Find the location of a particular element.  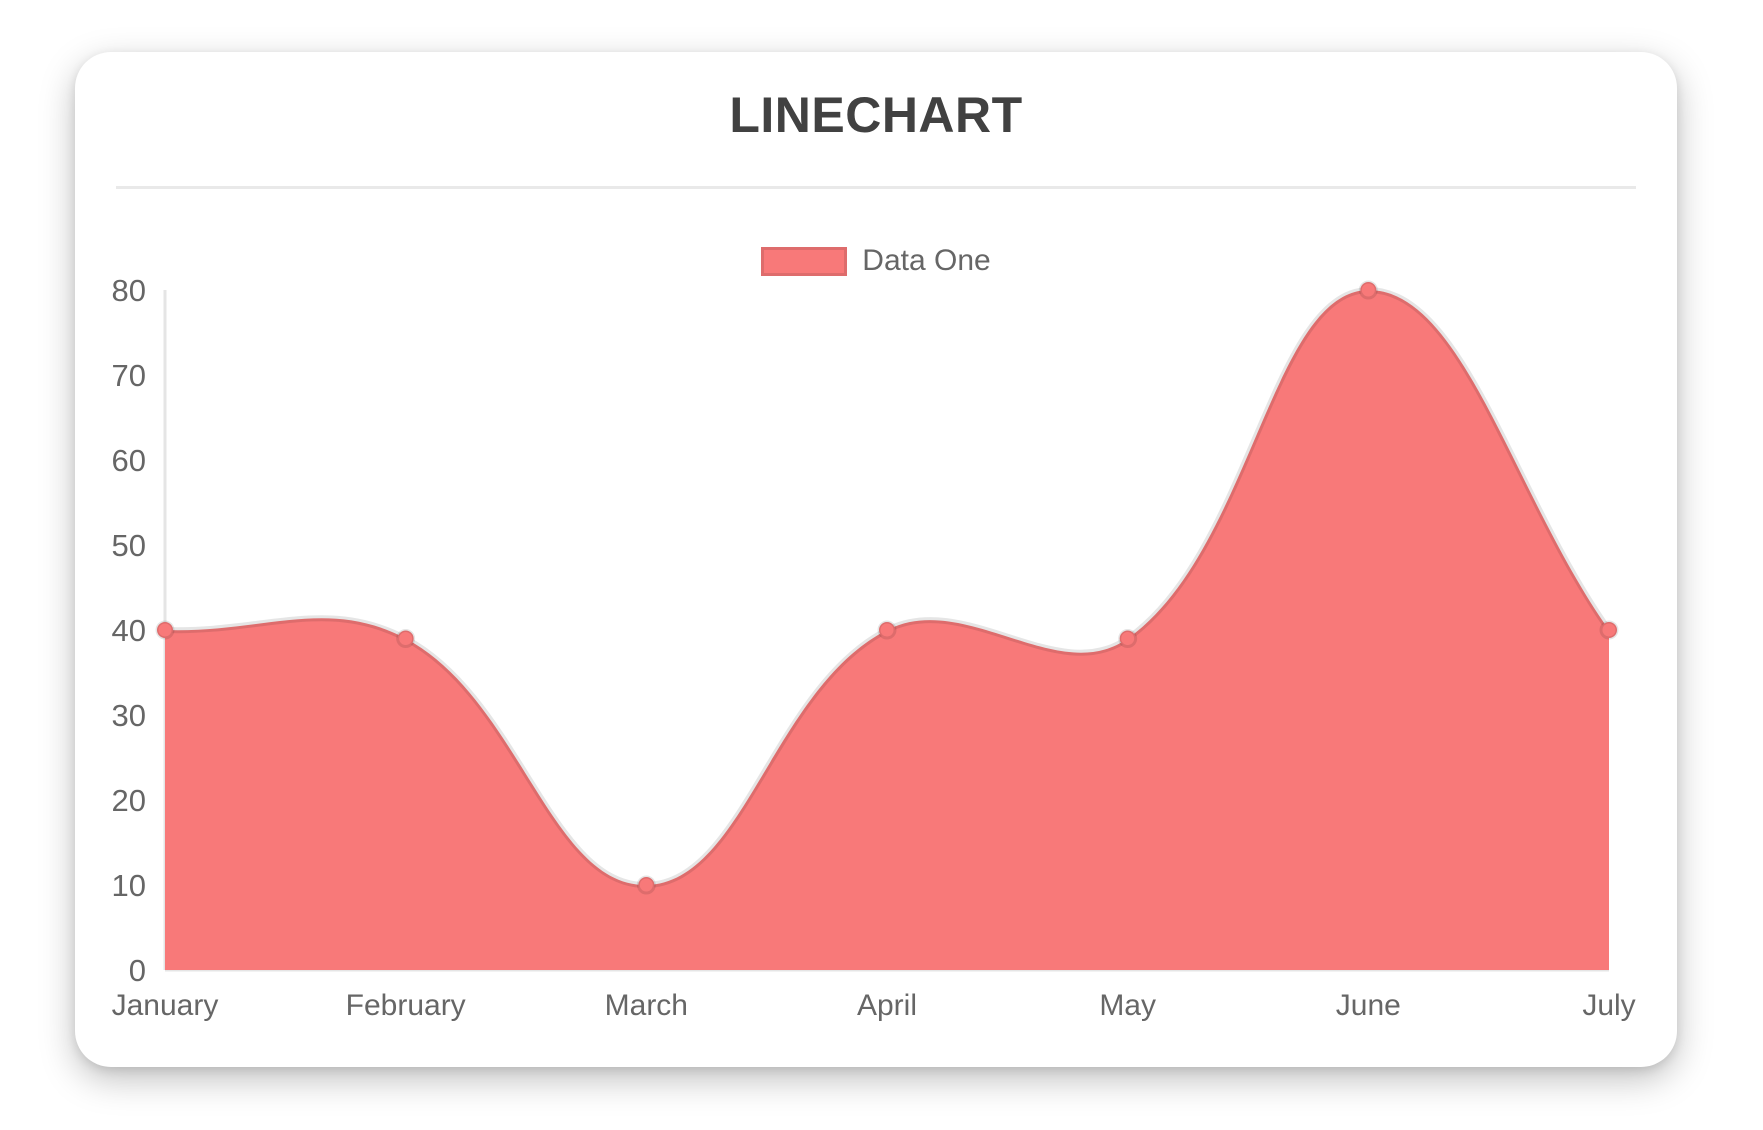

legend-item-data-one: Data One is located at coordinates (876, 261).